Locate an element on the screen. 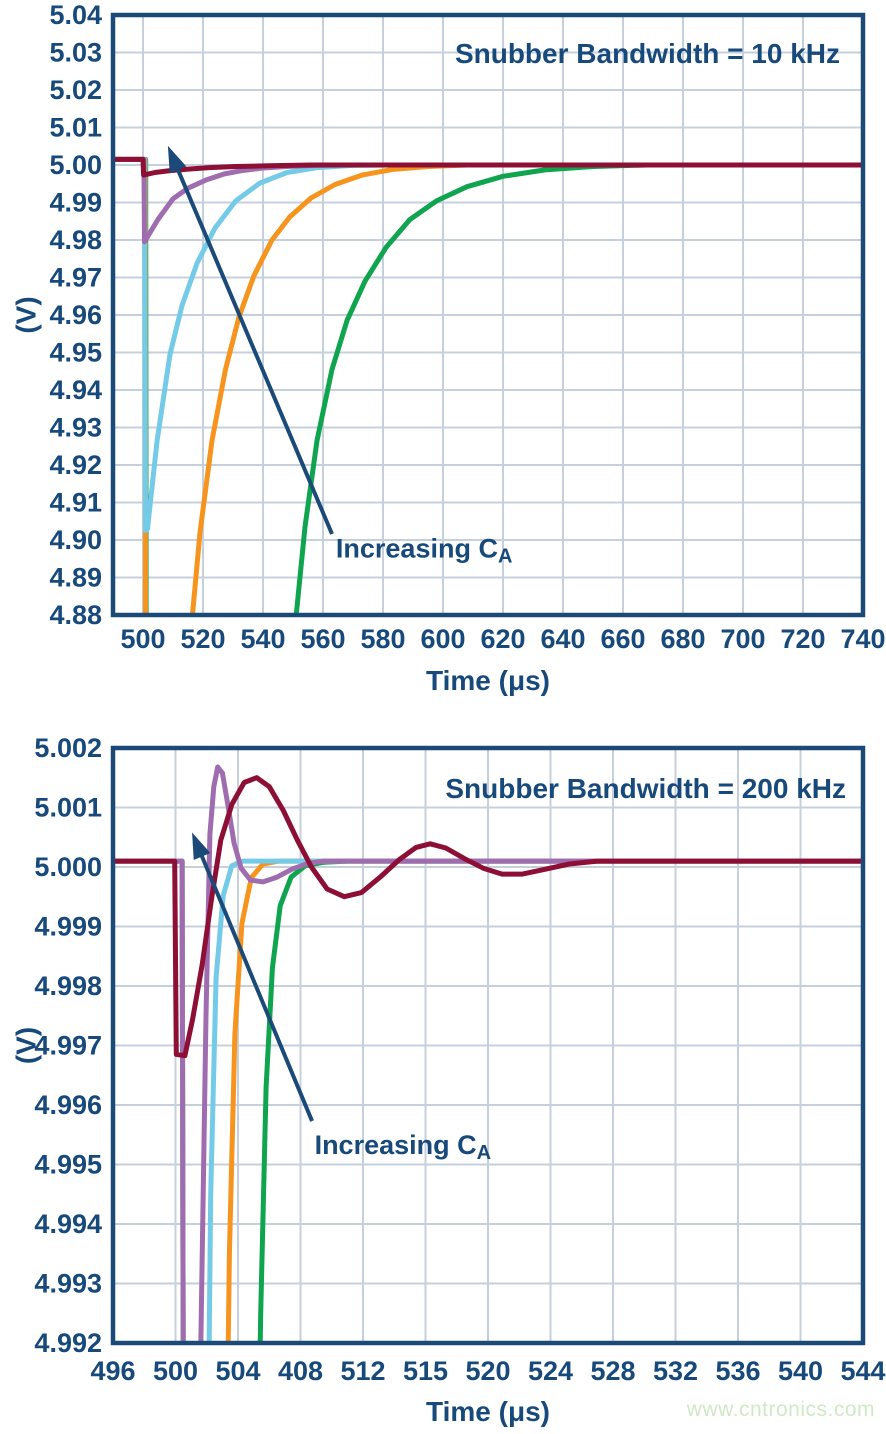  y-tick-label: 4.997 is located at coordinates (68, 1046).